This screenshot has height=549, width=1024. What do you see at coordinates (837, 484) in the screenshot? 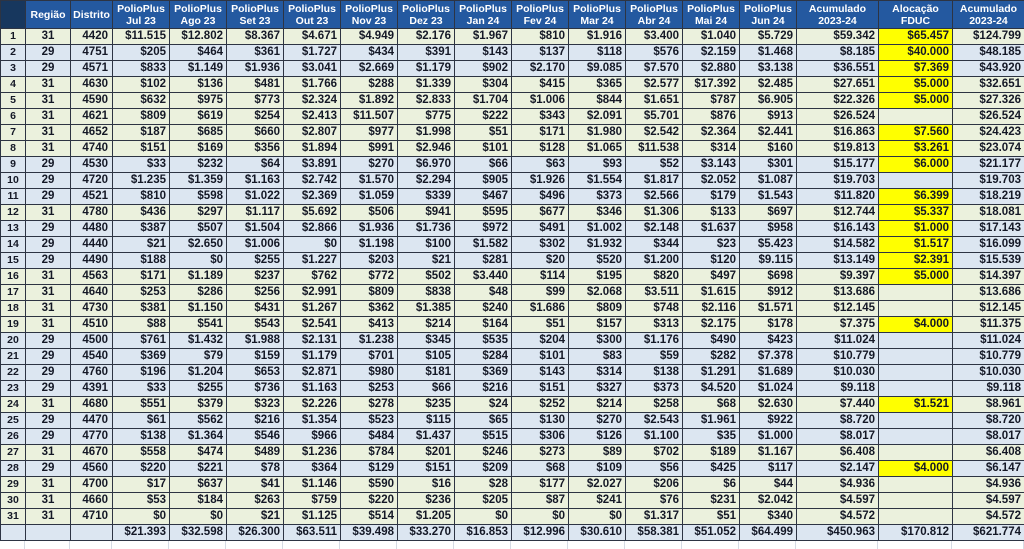
I see `acumulado-cell: $4.936` at bounding box center [837, 484].